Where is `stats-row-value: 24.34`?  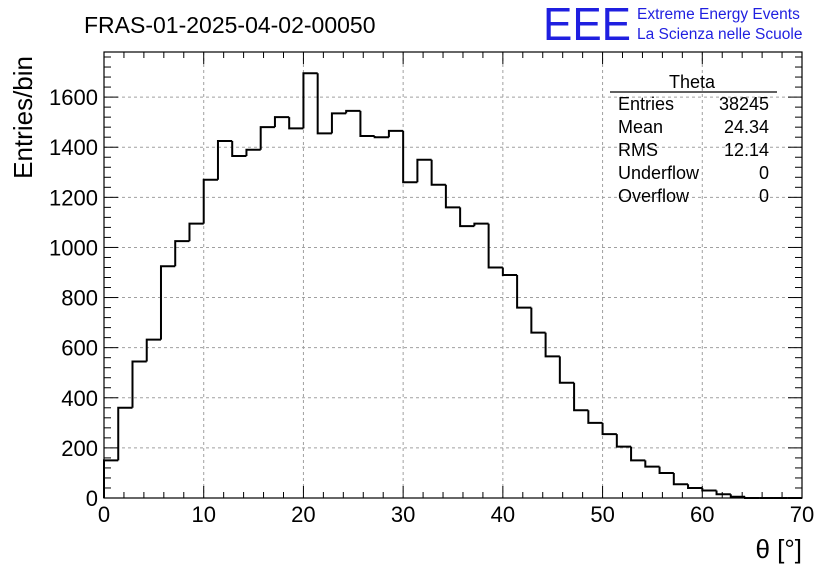 stats-row-value: 24.34 is located at coordinates (746, 127).